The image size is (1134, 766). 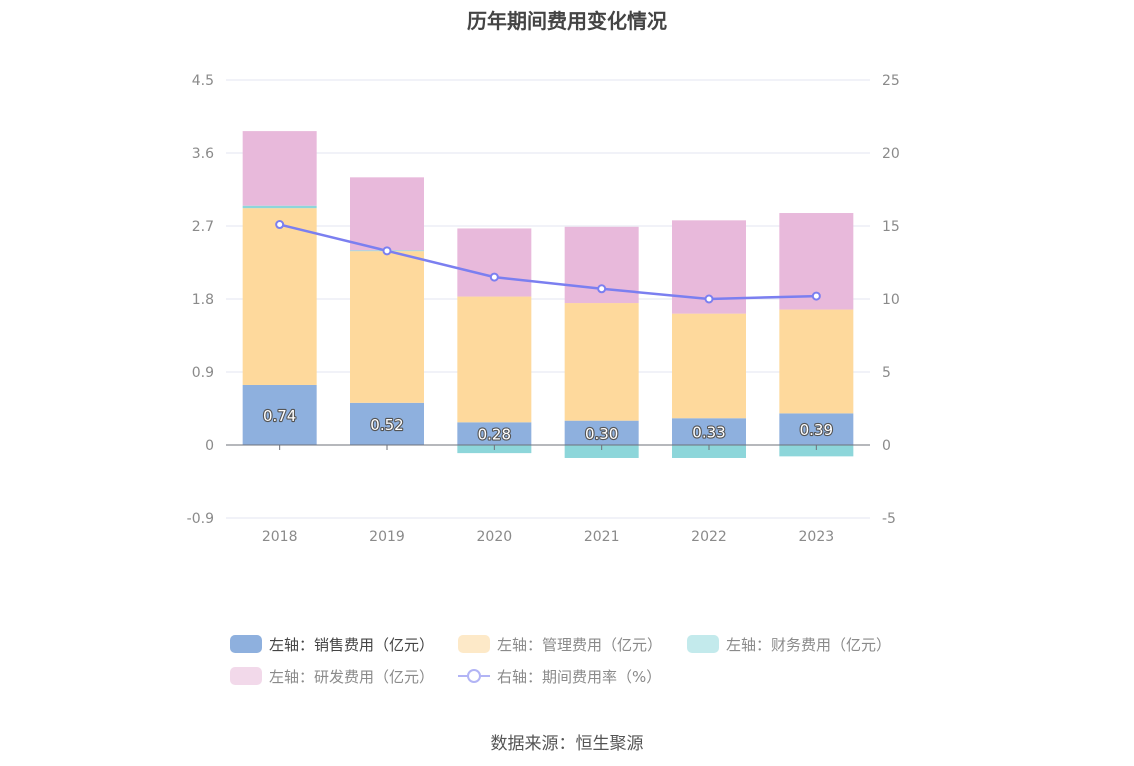 What do you see at coordinates (579, 645) in the screenshot?
I see `legend-label: 左轴：管理费用（亿元）` at bounding box center [579, 645].